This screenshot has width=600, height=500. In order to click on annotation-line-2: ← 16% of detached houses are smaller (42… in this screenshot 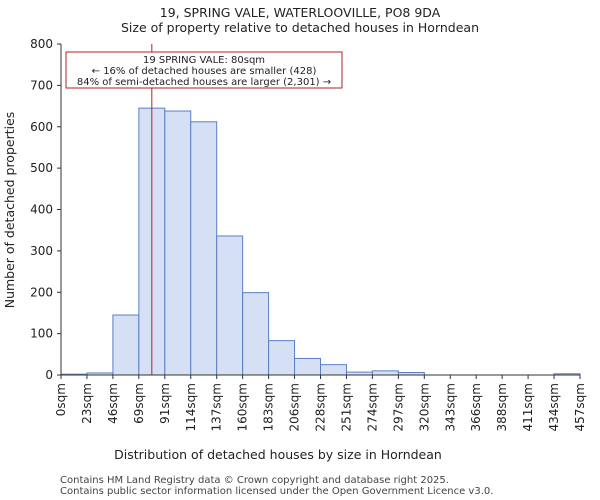, I will do `click(204, 71)`.